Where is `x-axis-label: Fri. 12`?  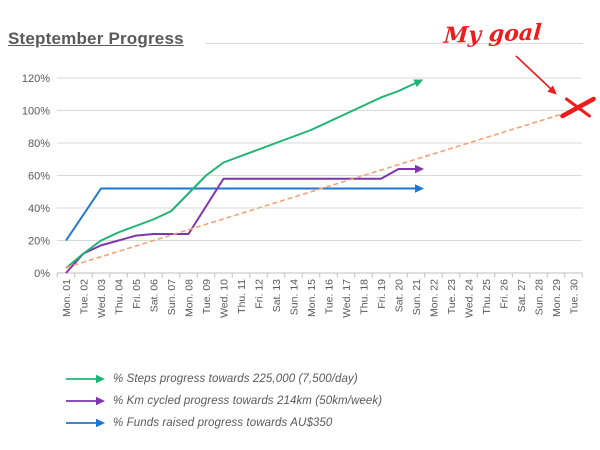 x-axis-label: Fri. 12 is located at coordinates (260, 294).